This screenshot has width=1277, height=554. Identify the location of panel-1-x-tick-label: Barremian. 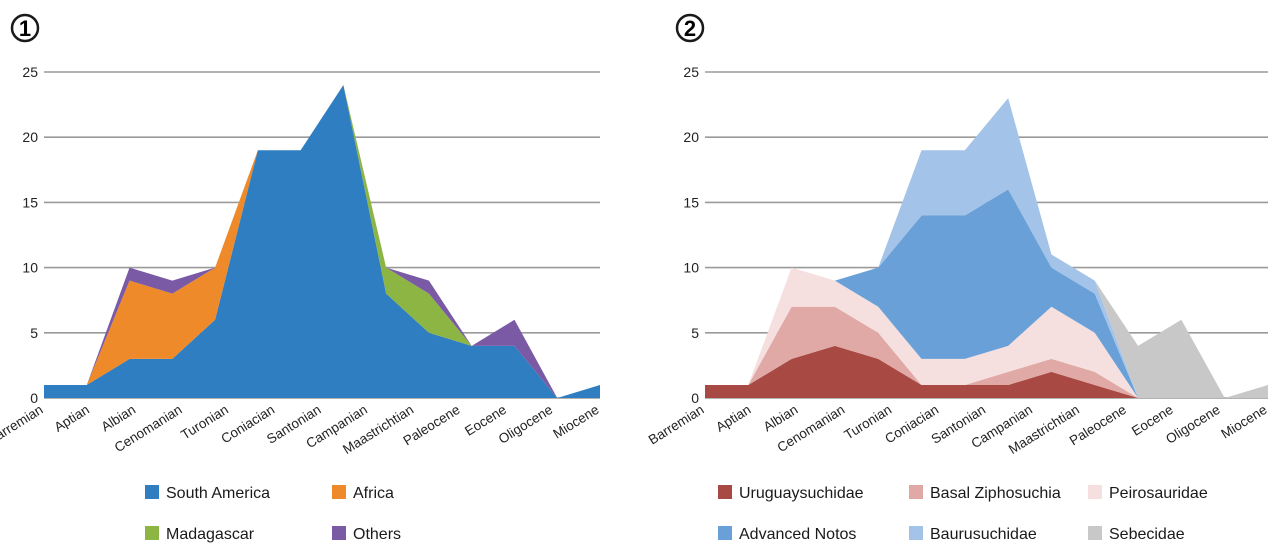
(23, 425).